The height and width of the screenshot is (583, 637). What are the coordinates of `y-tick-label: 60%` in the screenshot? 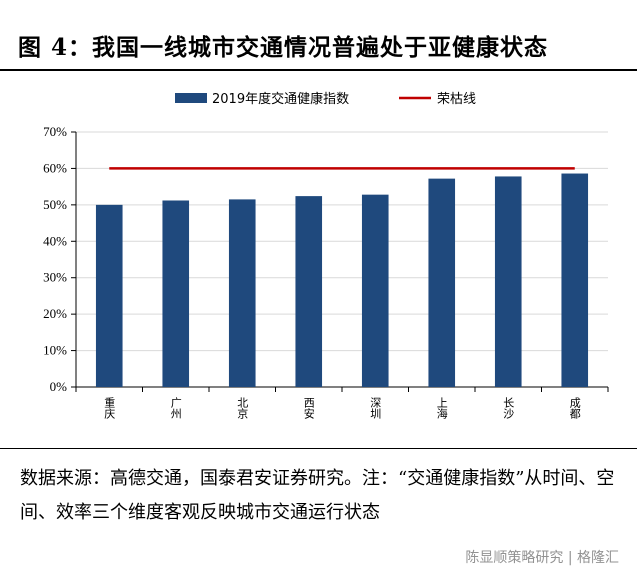 It's located at (55, 167).